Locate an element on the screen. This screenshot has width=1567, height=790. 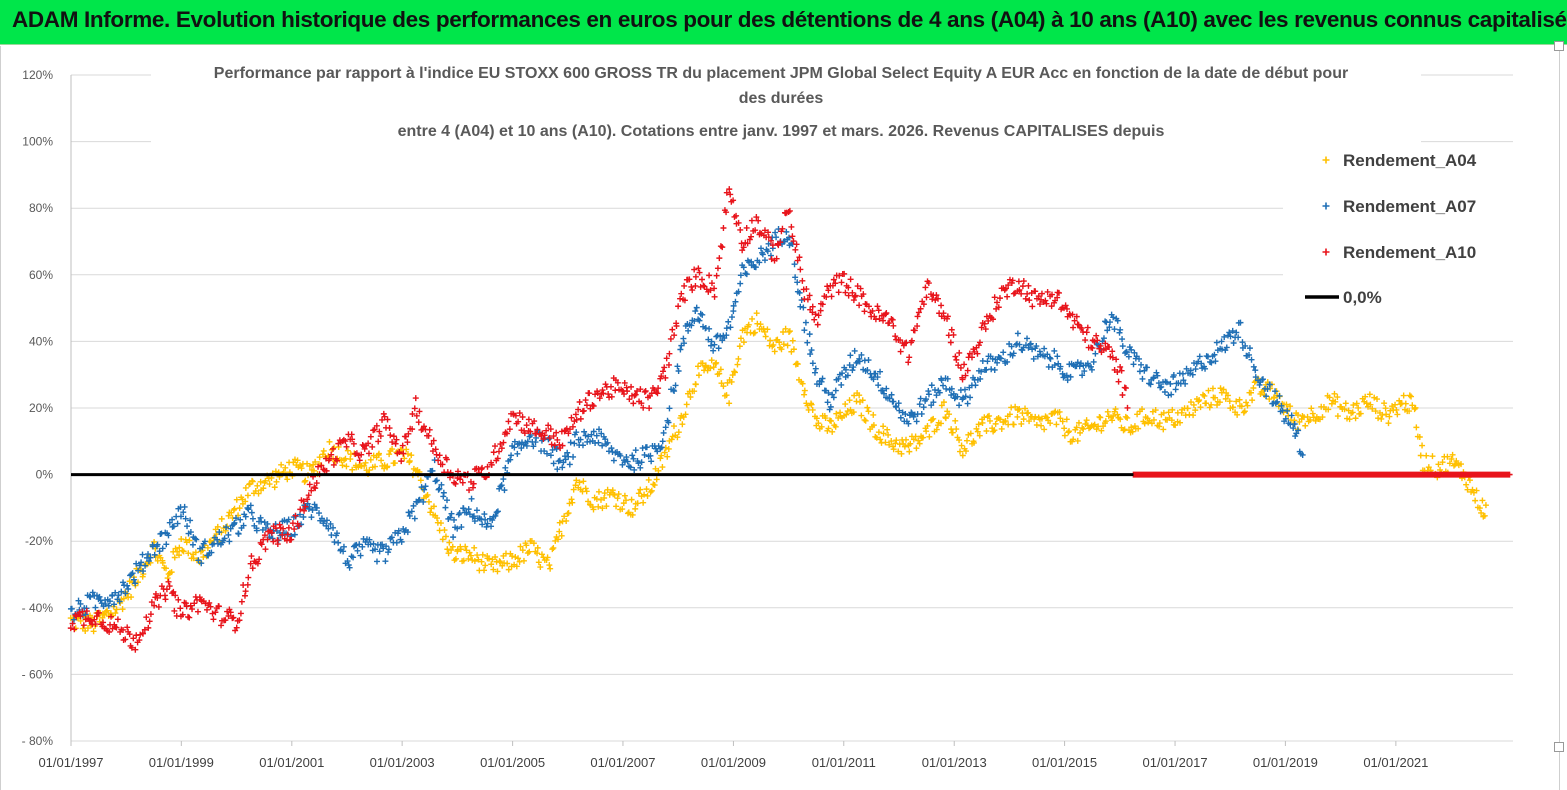
resize-handle-top-right is located at coordinates (1559, 46).